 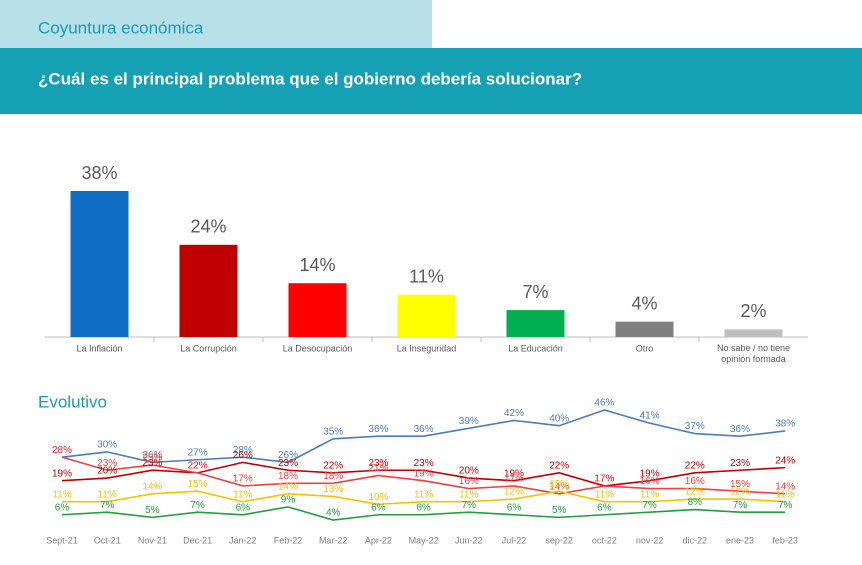 What do you see at coordinates (99, 348) in the screenshot?
I see `bar-category-label: La Inflación` at bounding box center [99, 348].